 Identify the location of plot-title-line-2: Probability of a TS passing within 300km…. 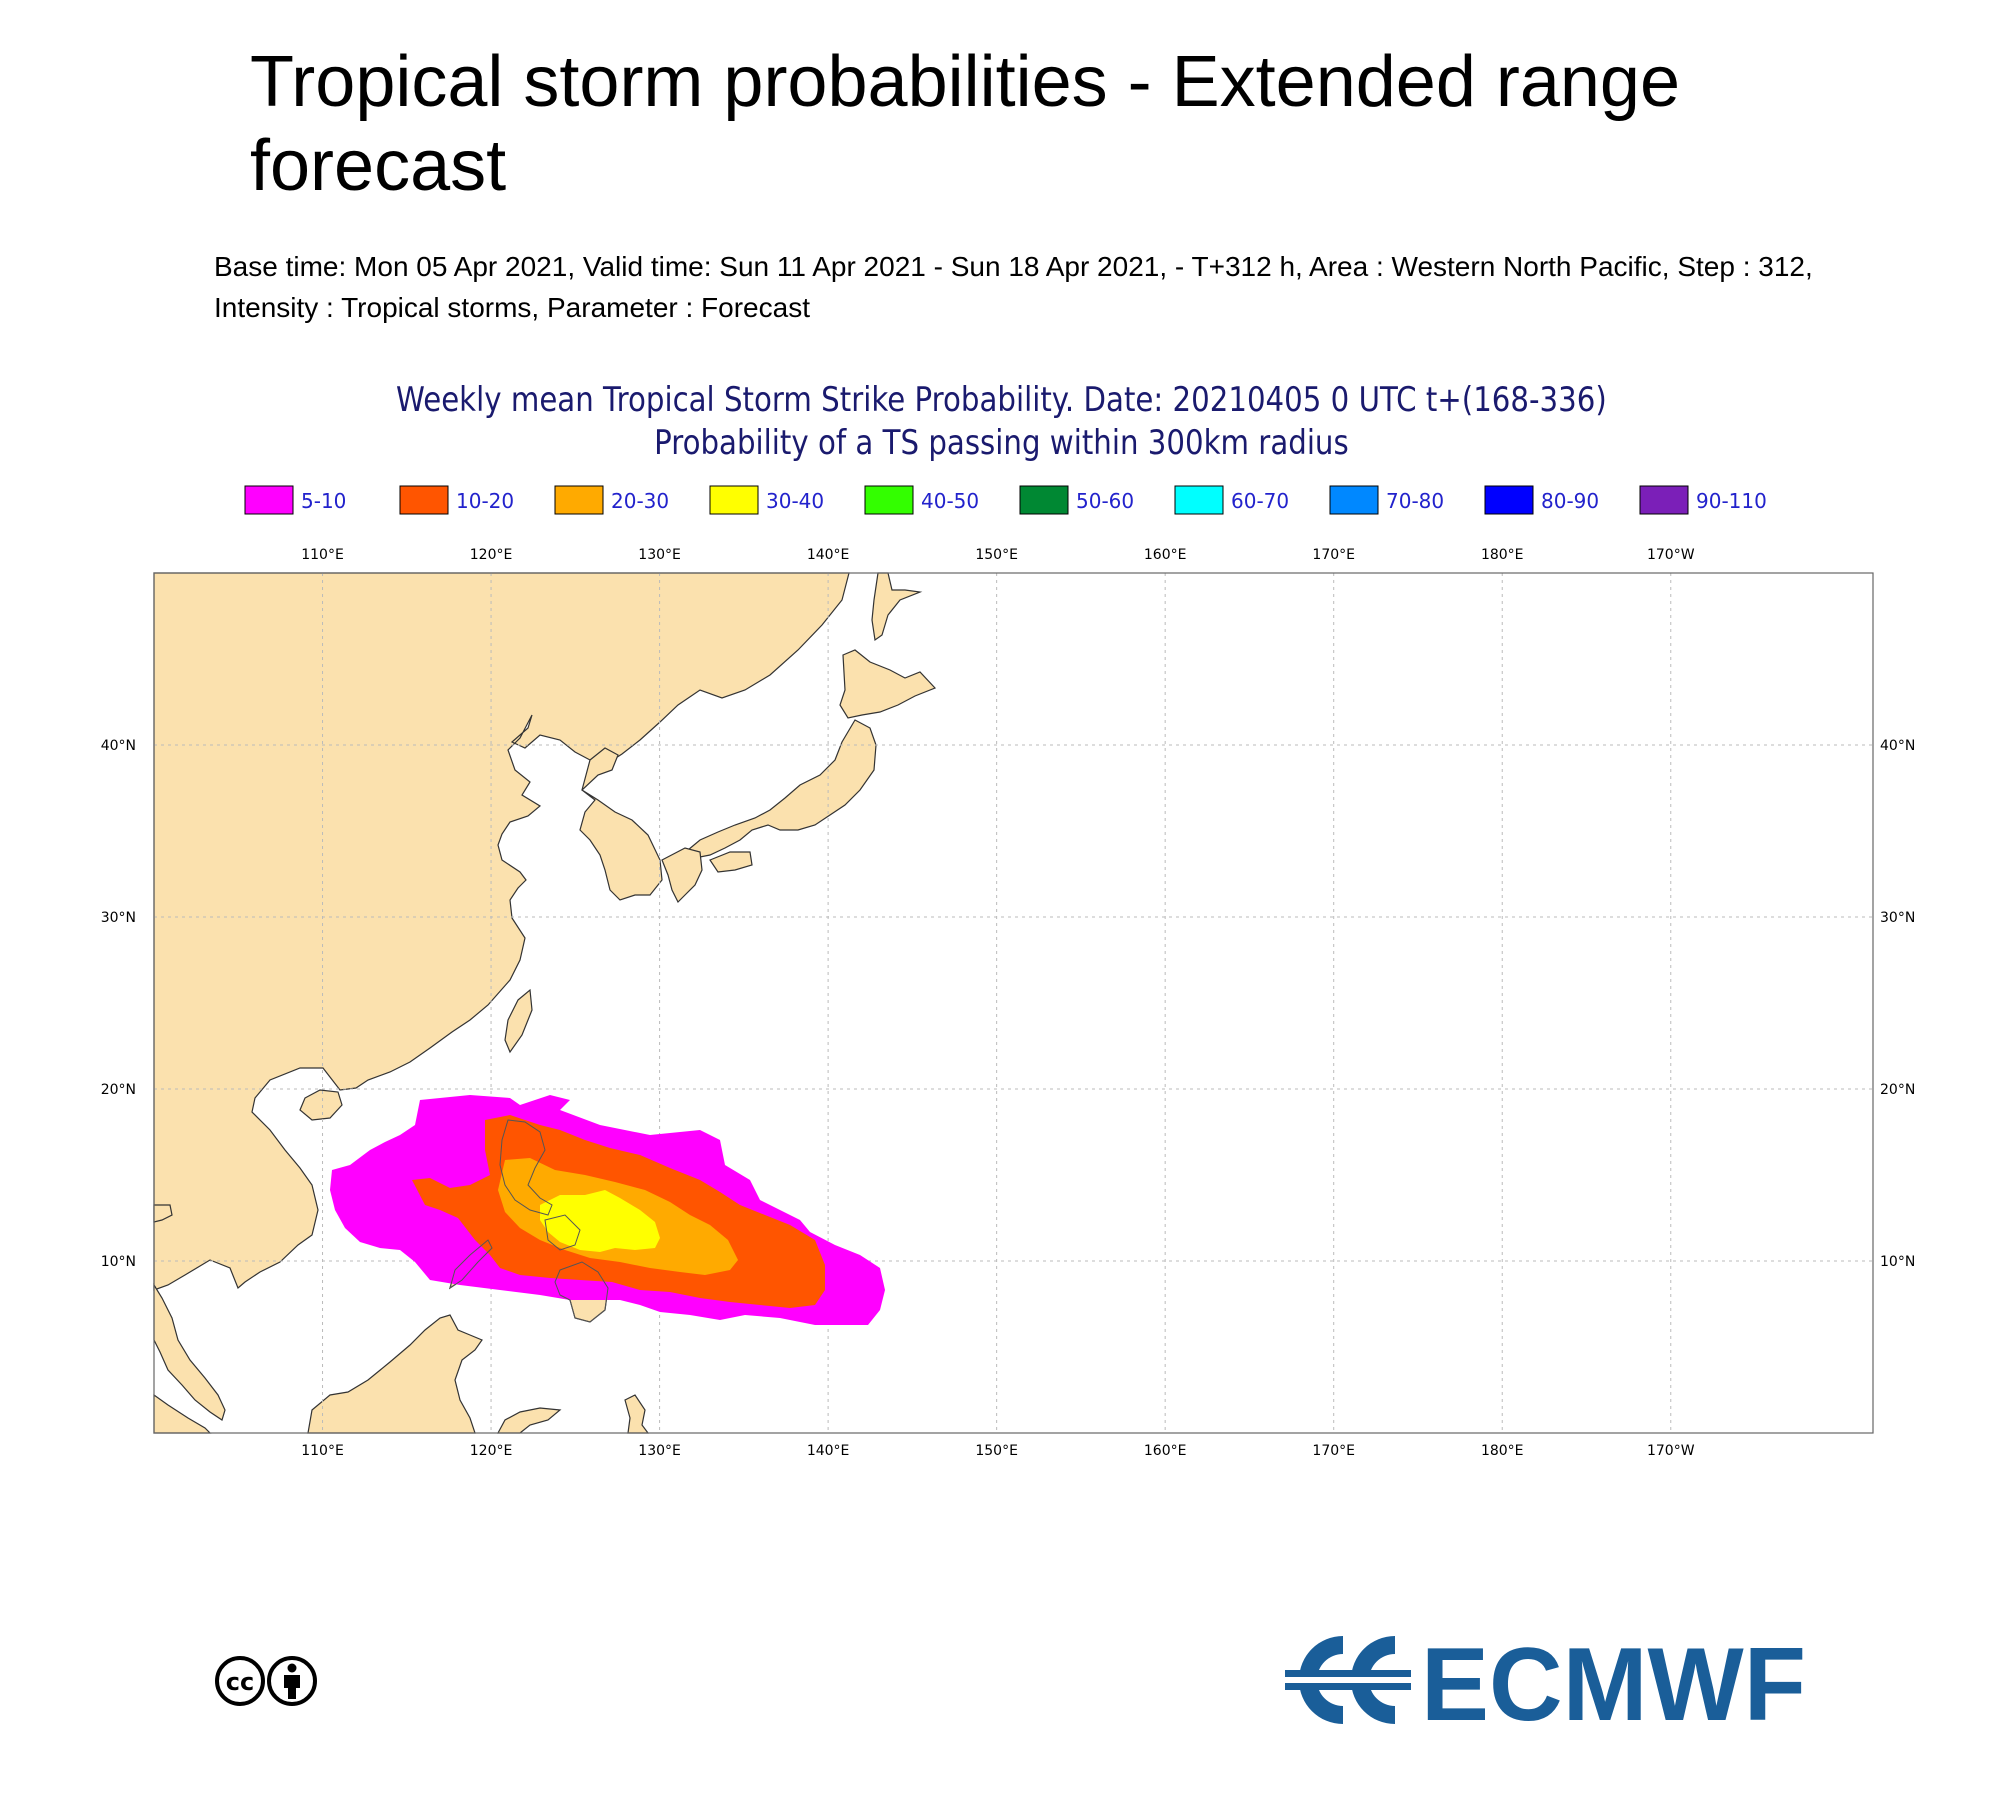
(1001, 443).